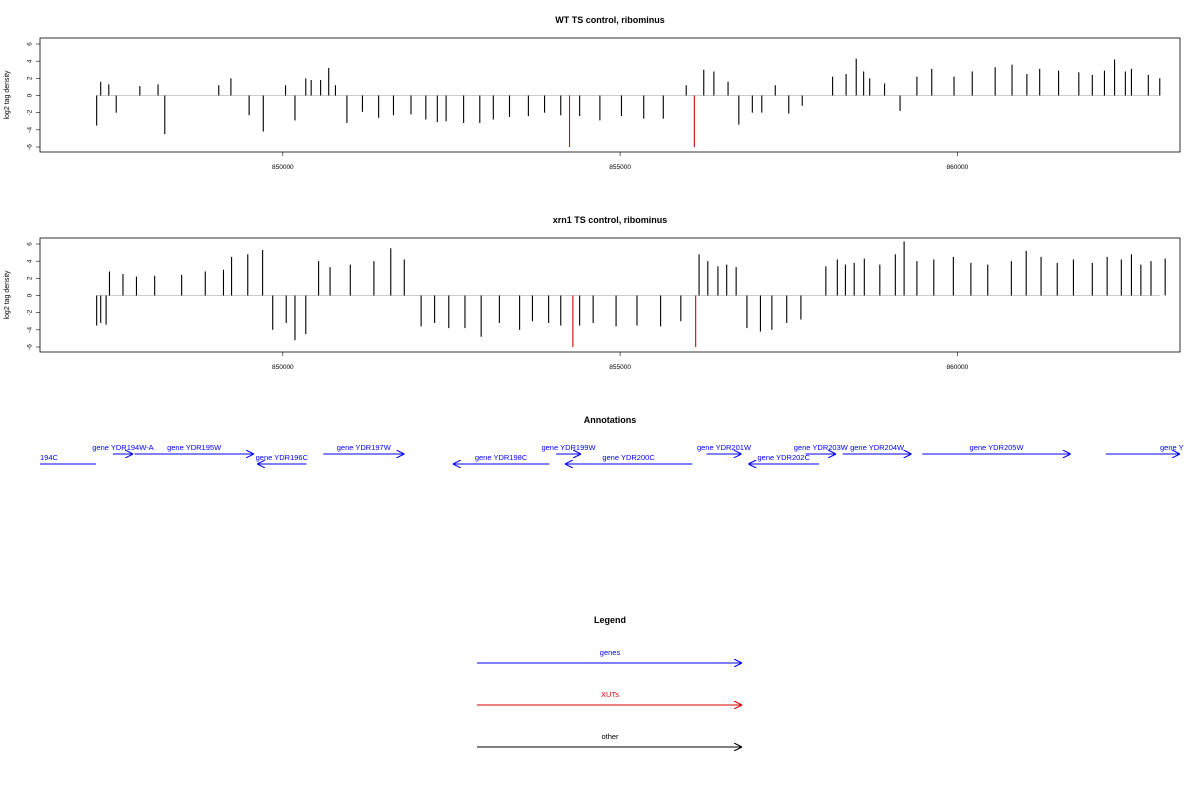  What do you see at coordinates (610, 220) in the screenshot?
I see `xrn1-panel-title: xrn1 TS control, ribominus` at bounding box center [610, 220].